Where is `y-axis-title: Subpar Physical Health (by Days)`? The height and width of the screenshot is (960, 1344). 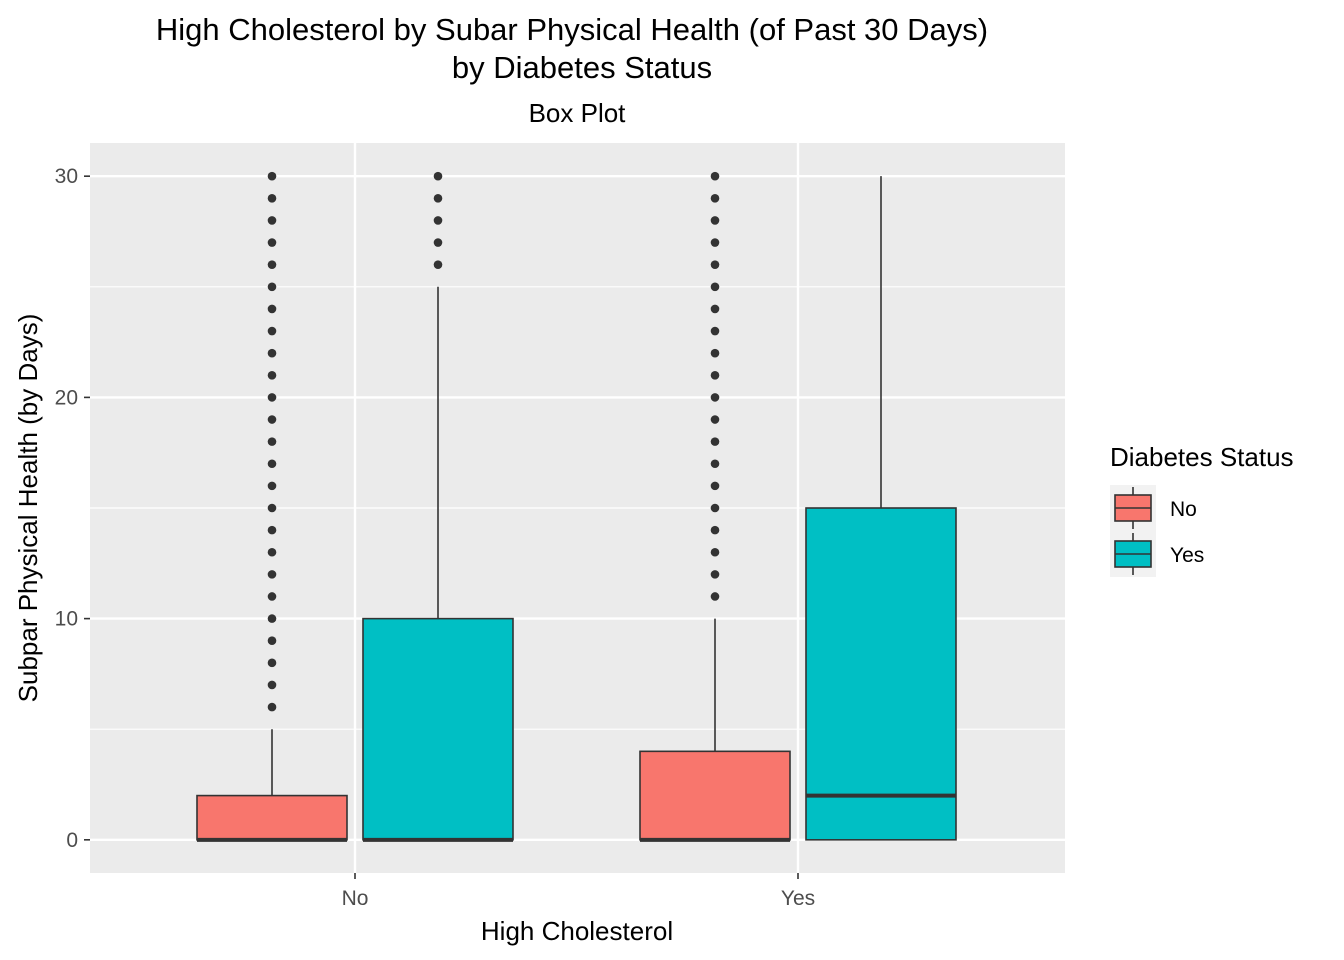 y-axis-title: Subpar Physical Health (by Days) is located at coordinates (28, 508).